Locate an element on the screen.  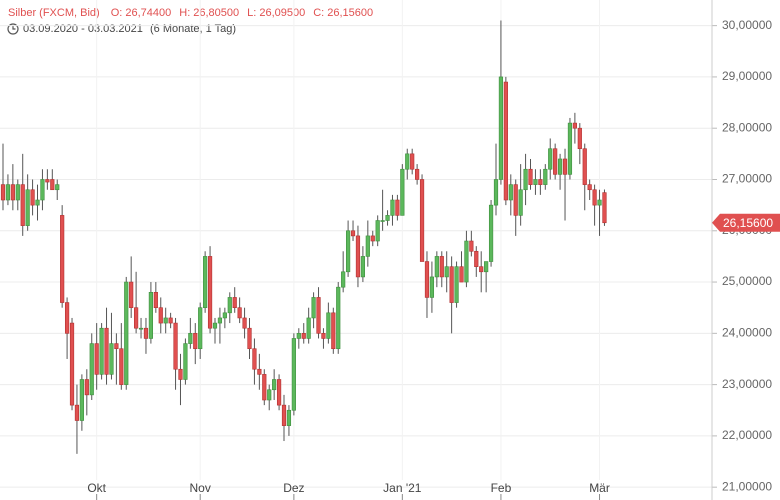
x-tick-label: Dez is located at coordinates (293, 488).